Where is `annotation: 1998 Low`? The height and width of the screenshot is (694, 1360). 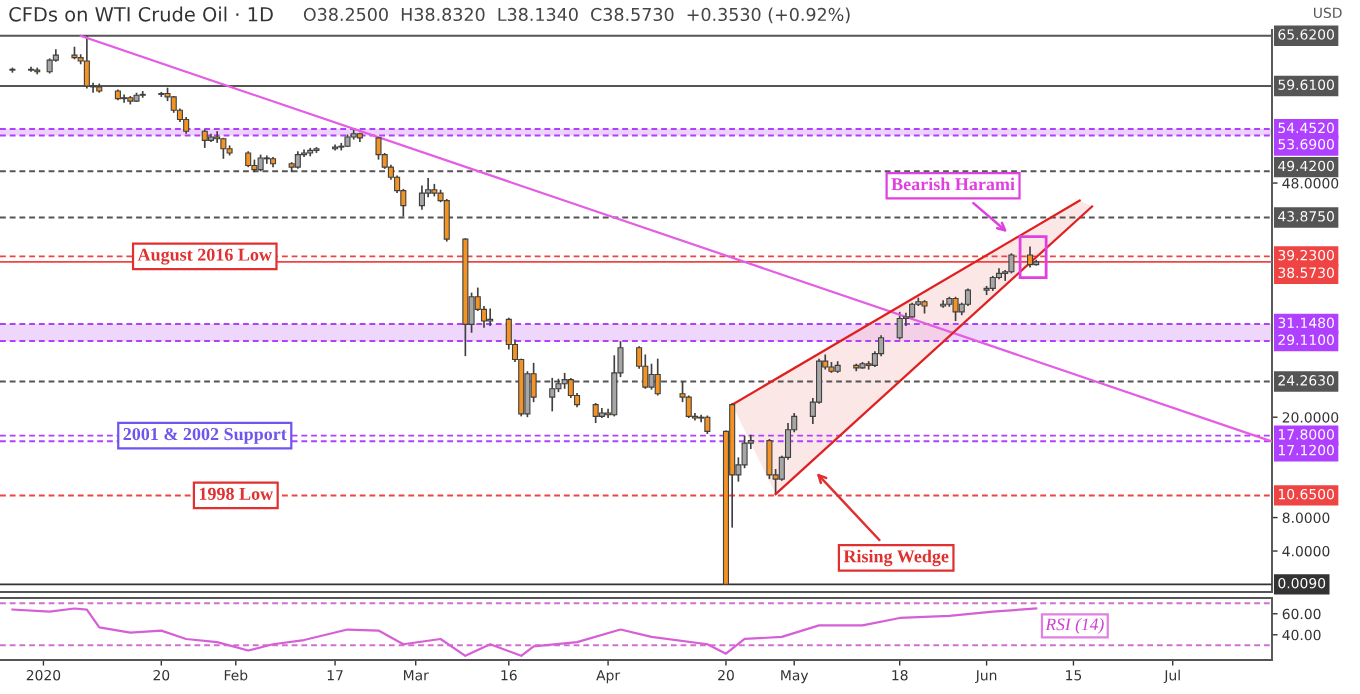
annotation: 1998 Low is located at coordinates (236, 493).